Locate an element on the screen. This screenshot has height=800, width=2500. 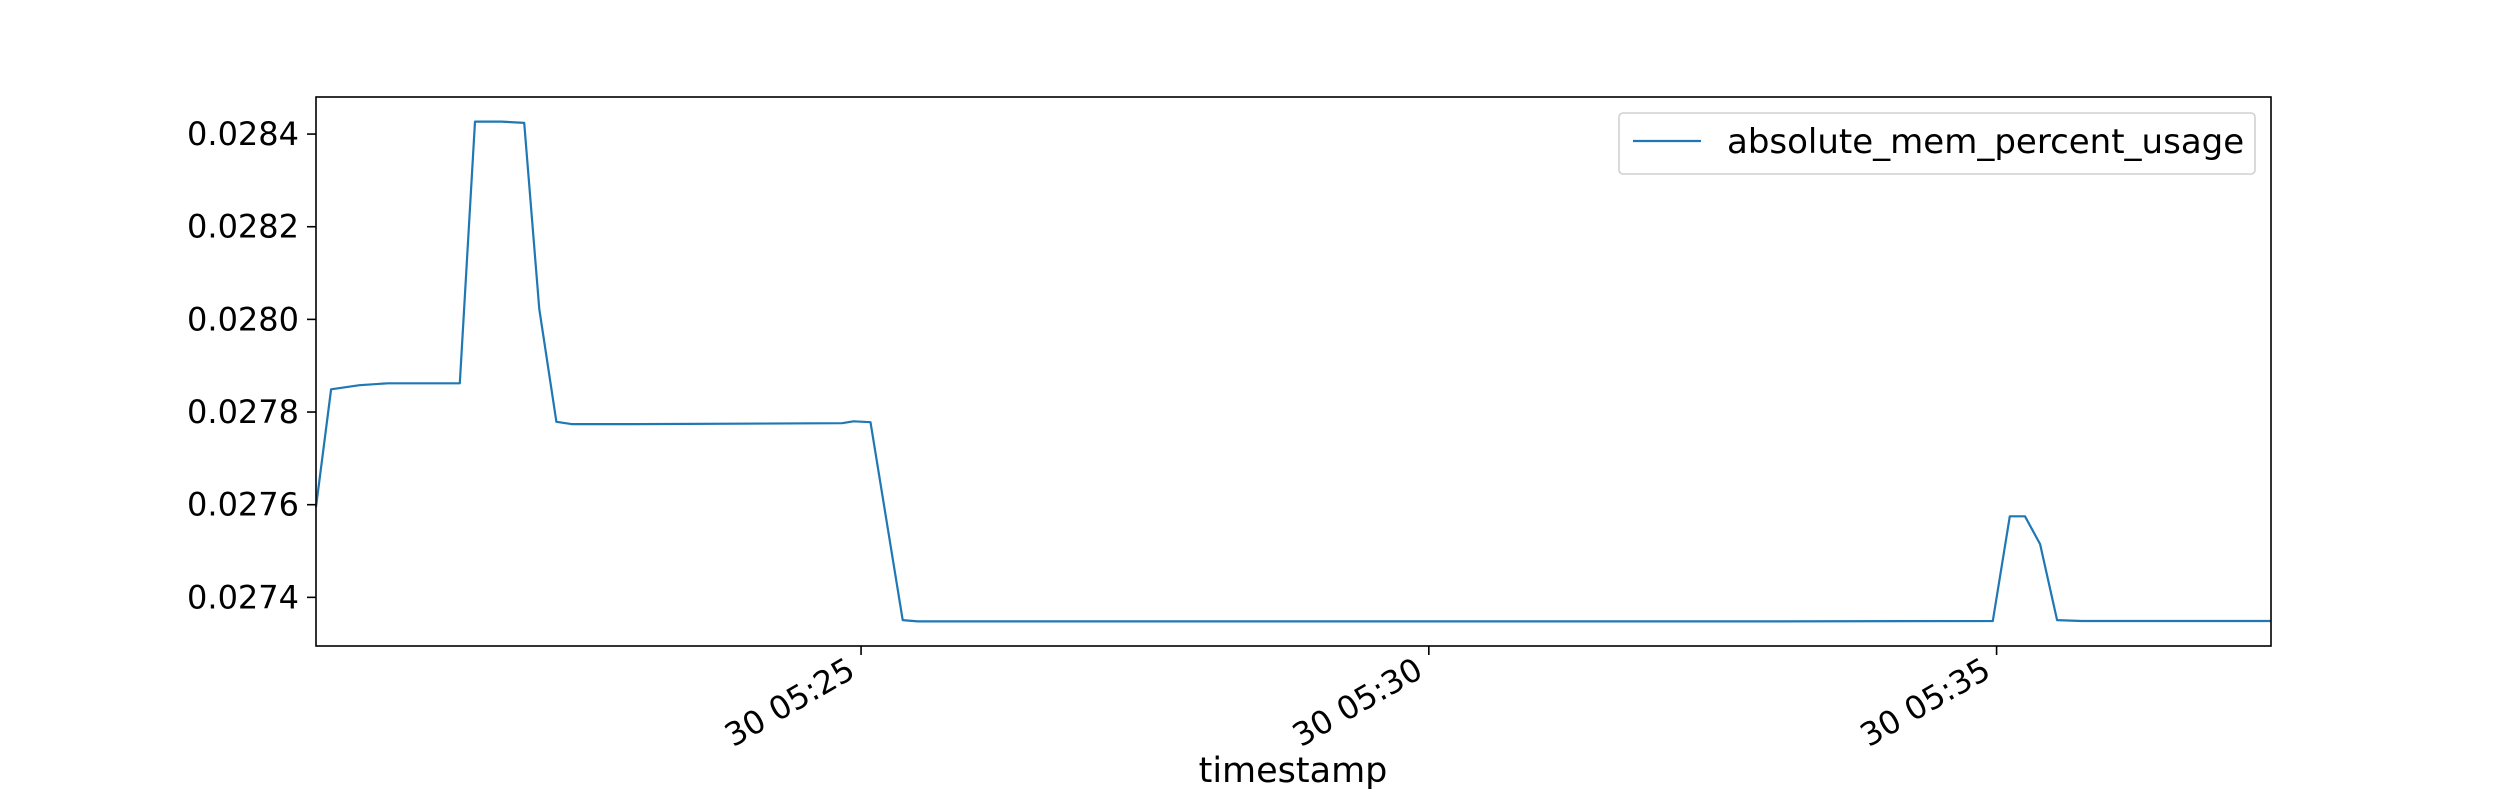
y-tick-label: 0.0278 is located at coordinates (243, 412).